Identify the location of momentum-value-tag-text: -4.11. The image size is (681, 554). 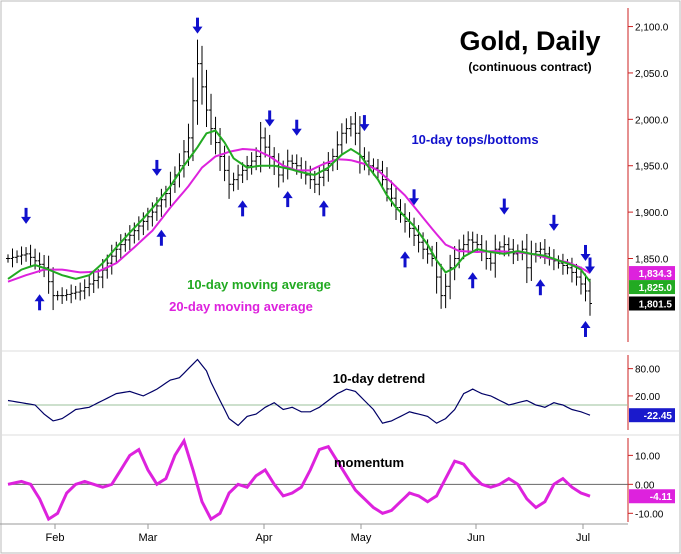
(661, 497).